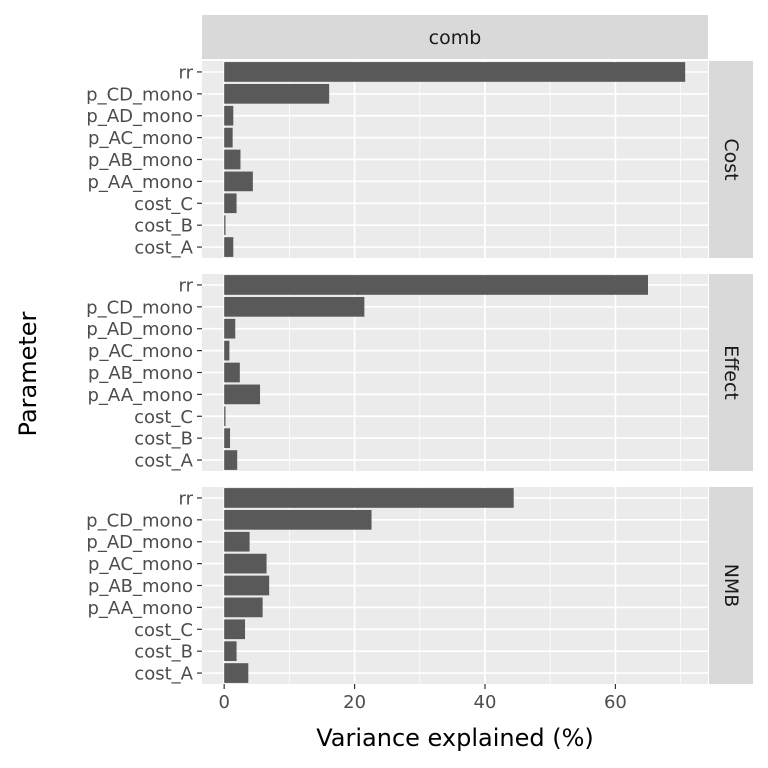 The width and height of the screenshot is (768, 768). Describe the element at coordinates (455, 738) in the screenshot. I see `x-axis-title: Variance explained (%)` at that location.